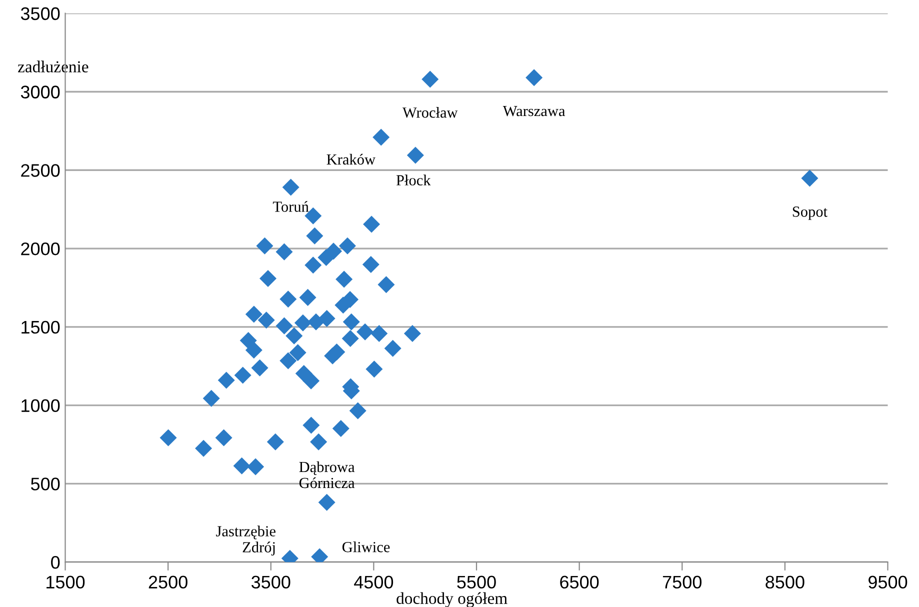 The width and height of the screenshot is (919, 607). Describe the element at coordinates (351, 159) in the screenshot. I see `annotation: Kraków` at that location.